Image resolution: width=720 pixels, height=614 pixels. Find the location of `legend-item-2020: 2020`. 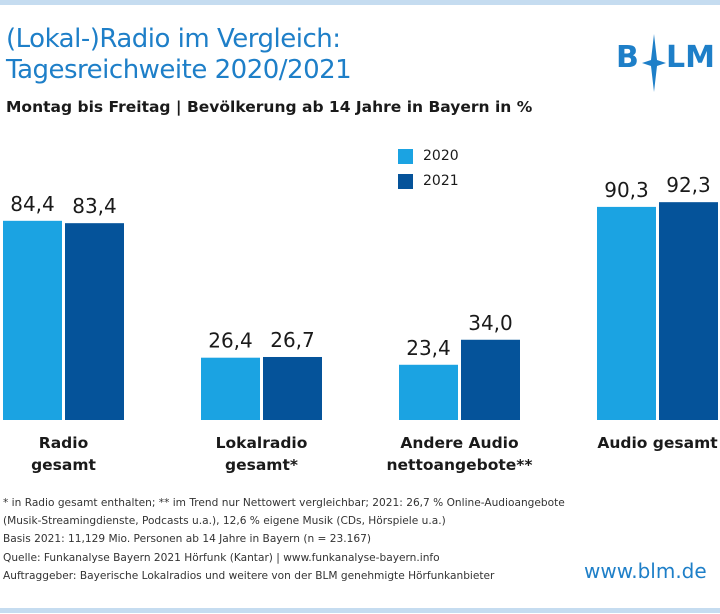

legend-item-2020: 2020 is located at coordinates (428, 156).